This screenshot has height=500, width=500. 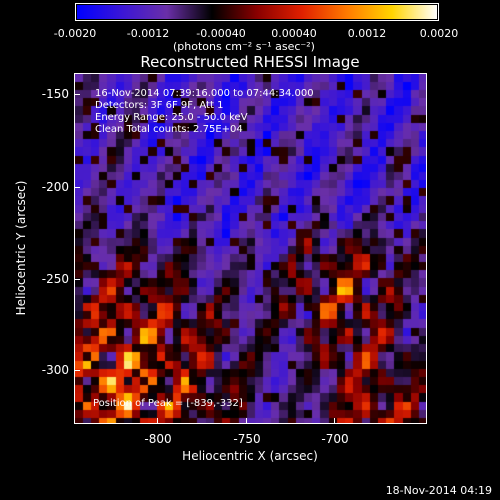 I want to click on annotation-clean-counts: Clean Total counts: 2.75E+04, so click(x=169, y=129).